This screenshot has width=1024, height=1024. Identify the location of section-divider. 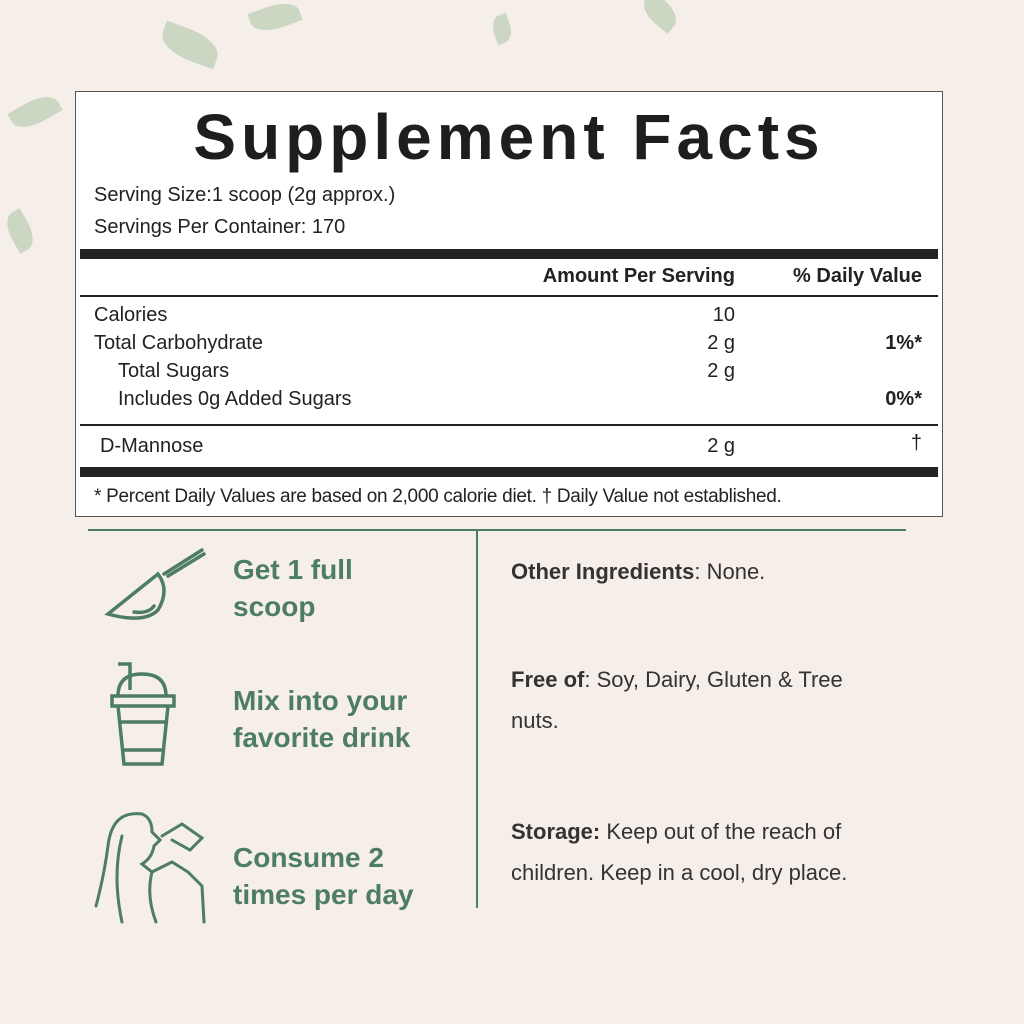
(497, 530).